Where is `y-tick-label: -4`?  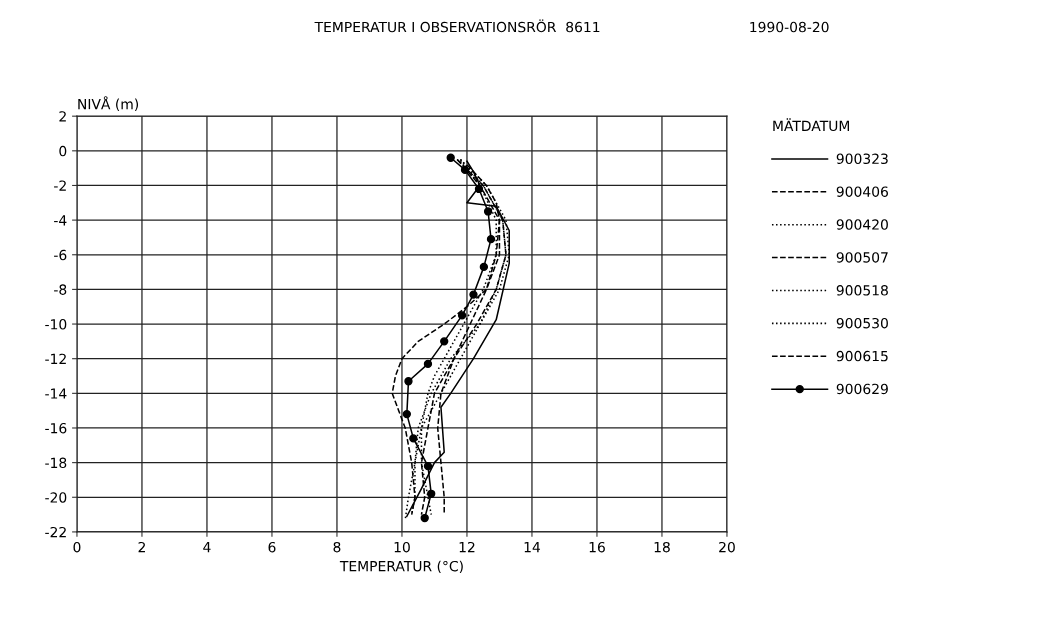 y-tick-label: -4 is located at coordinates (60, 220).